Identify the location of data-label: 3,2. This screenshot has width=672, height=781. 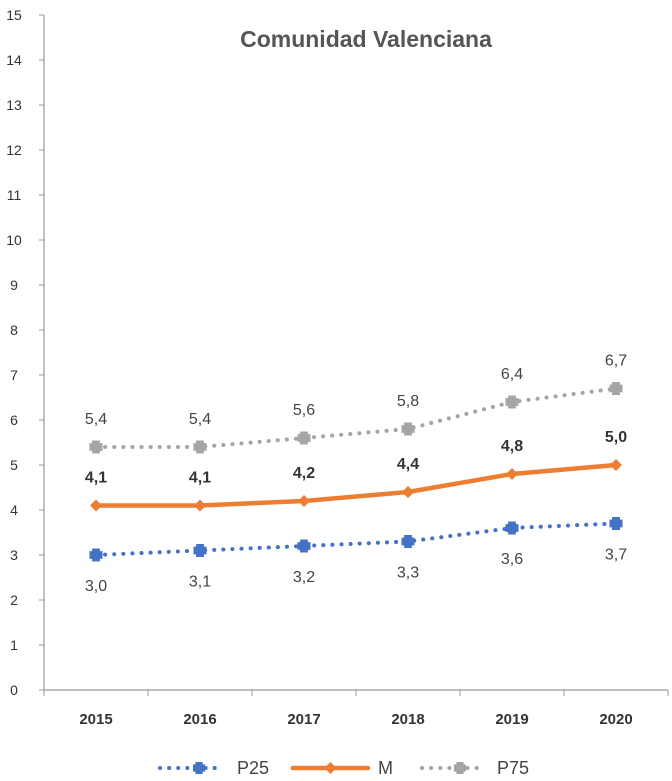
(304, 577).